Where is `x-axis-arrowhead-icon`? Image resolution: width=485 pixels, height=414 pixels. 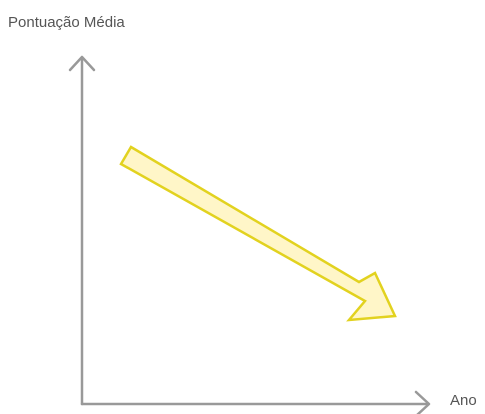
x-axis-arrowhead-icon is located at coordinates (422, 402).